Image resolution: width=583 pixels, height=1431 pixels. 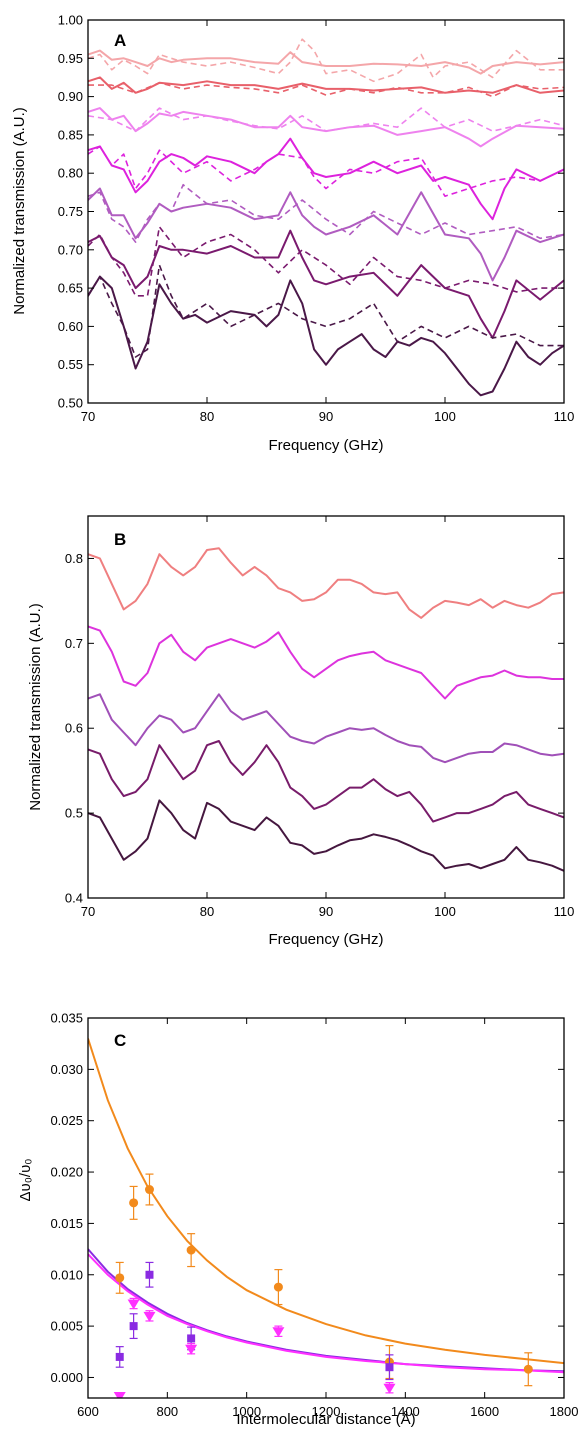 I want to click on panel-b-x-tick-label: 90, so click(x=326, y=911).